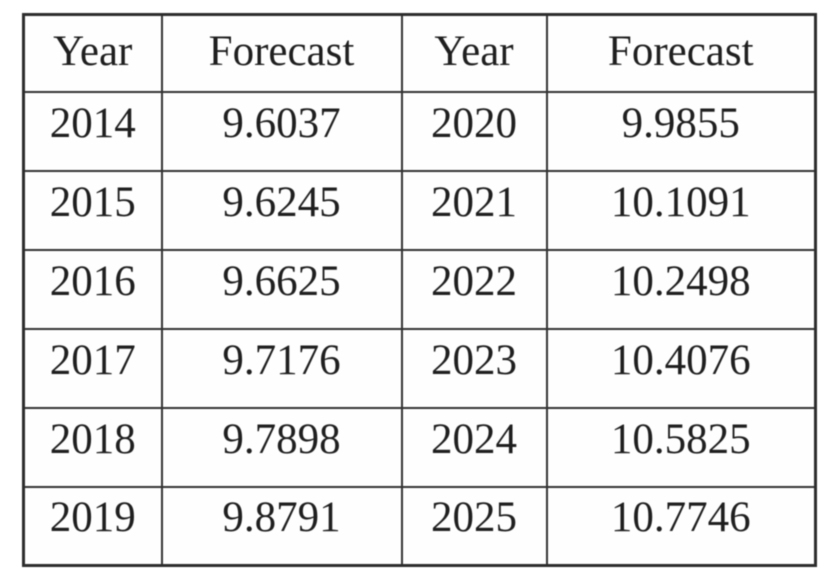 Image resolution: width=832 pixels, height=579 pixels. I want to click on header-cell-year-right: Year, so click(474, 53).